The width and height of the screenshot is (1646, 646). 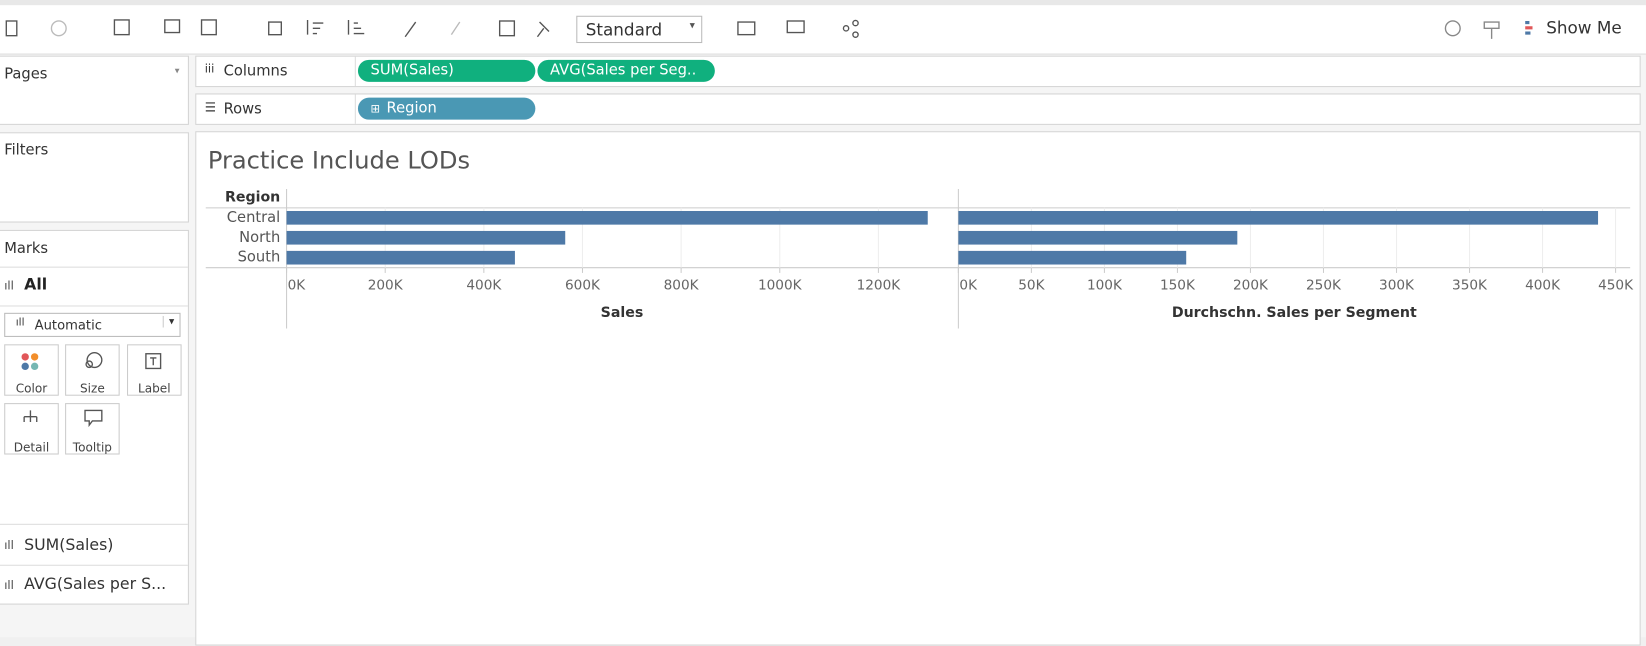 I want to click on icon-group, so click(x=455, y=28).